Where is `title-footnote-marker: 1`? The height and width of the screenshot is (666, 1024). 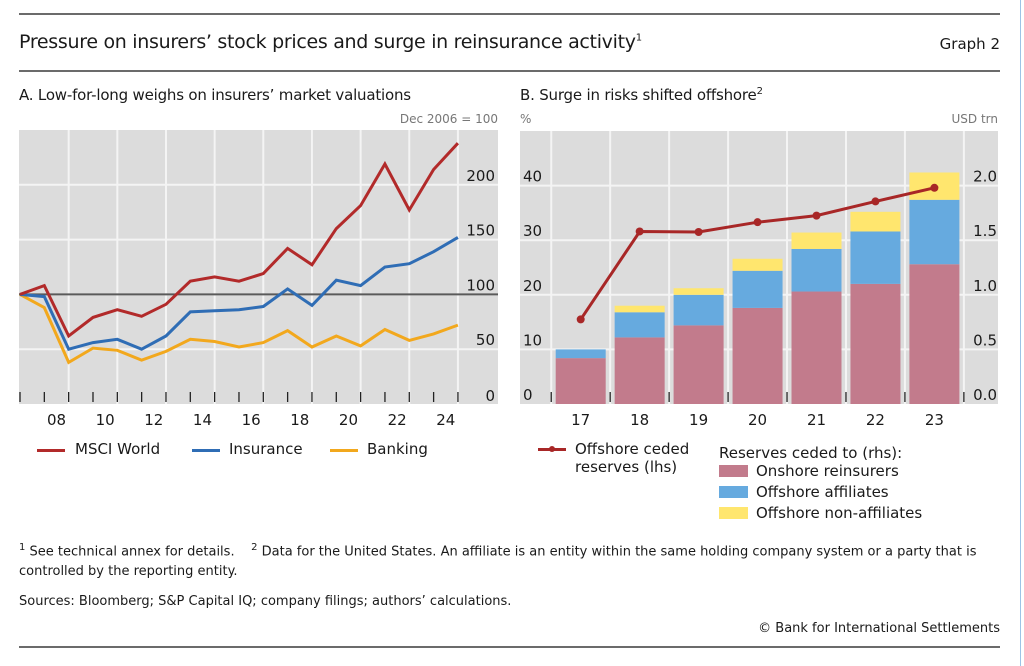 title-footnote-marker: 1 is located at coordinates (638, 38).